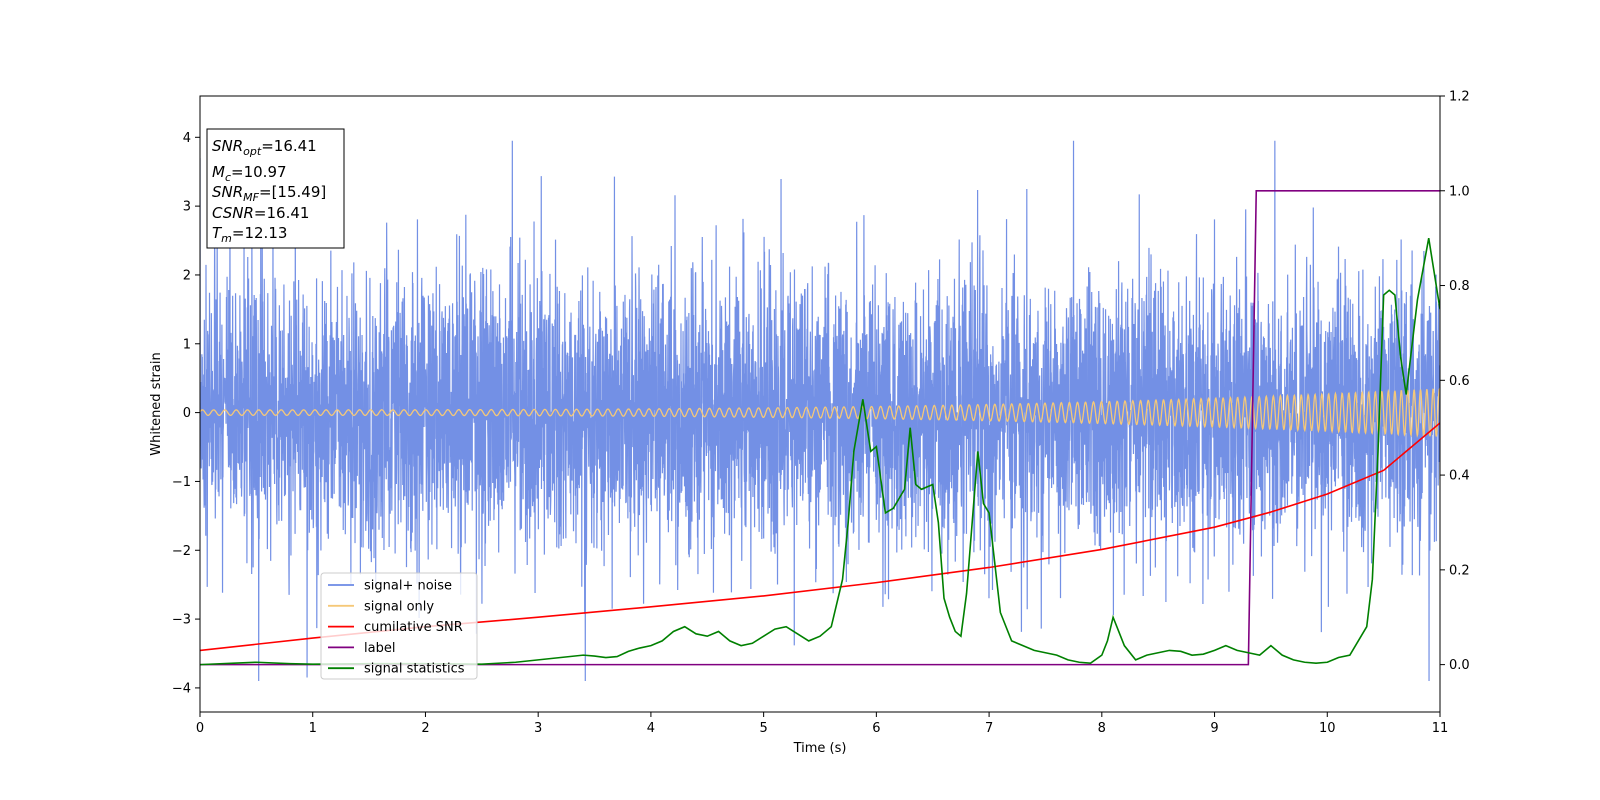 This screenshot has width=1600, height=800. I want to click on x-tick-label: 9, so click(1214, 728).